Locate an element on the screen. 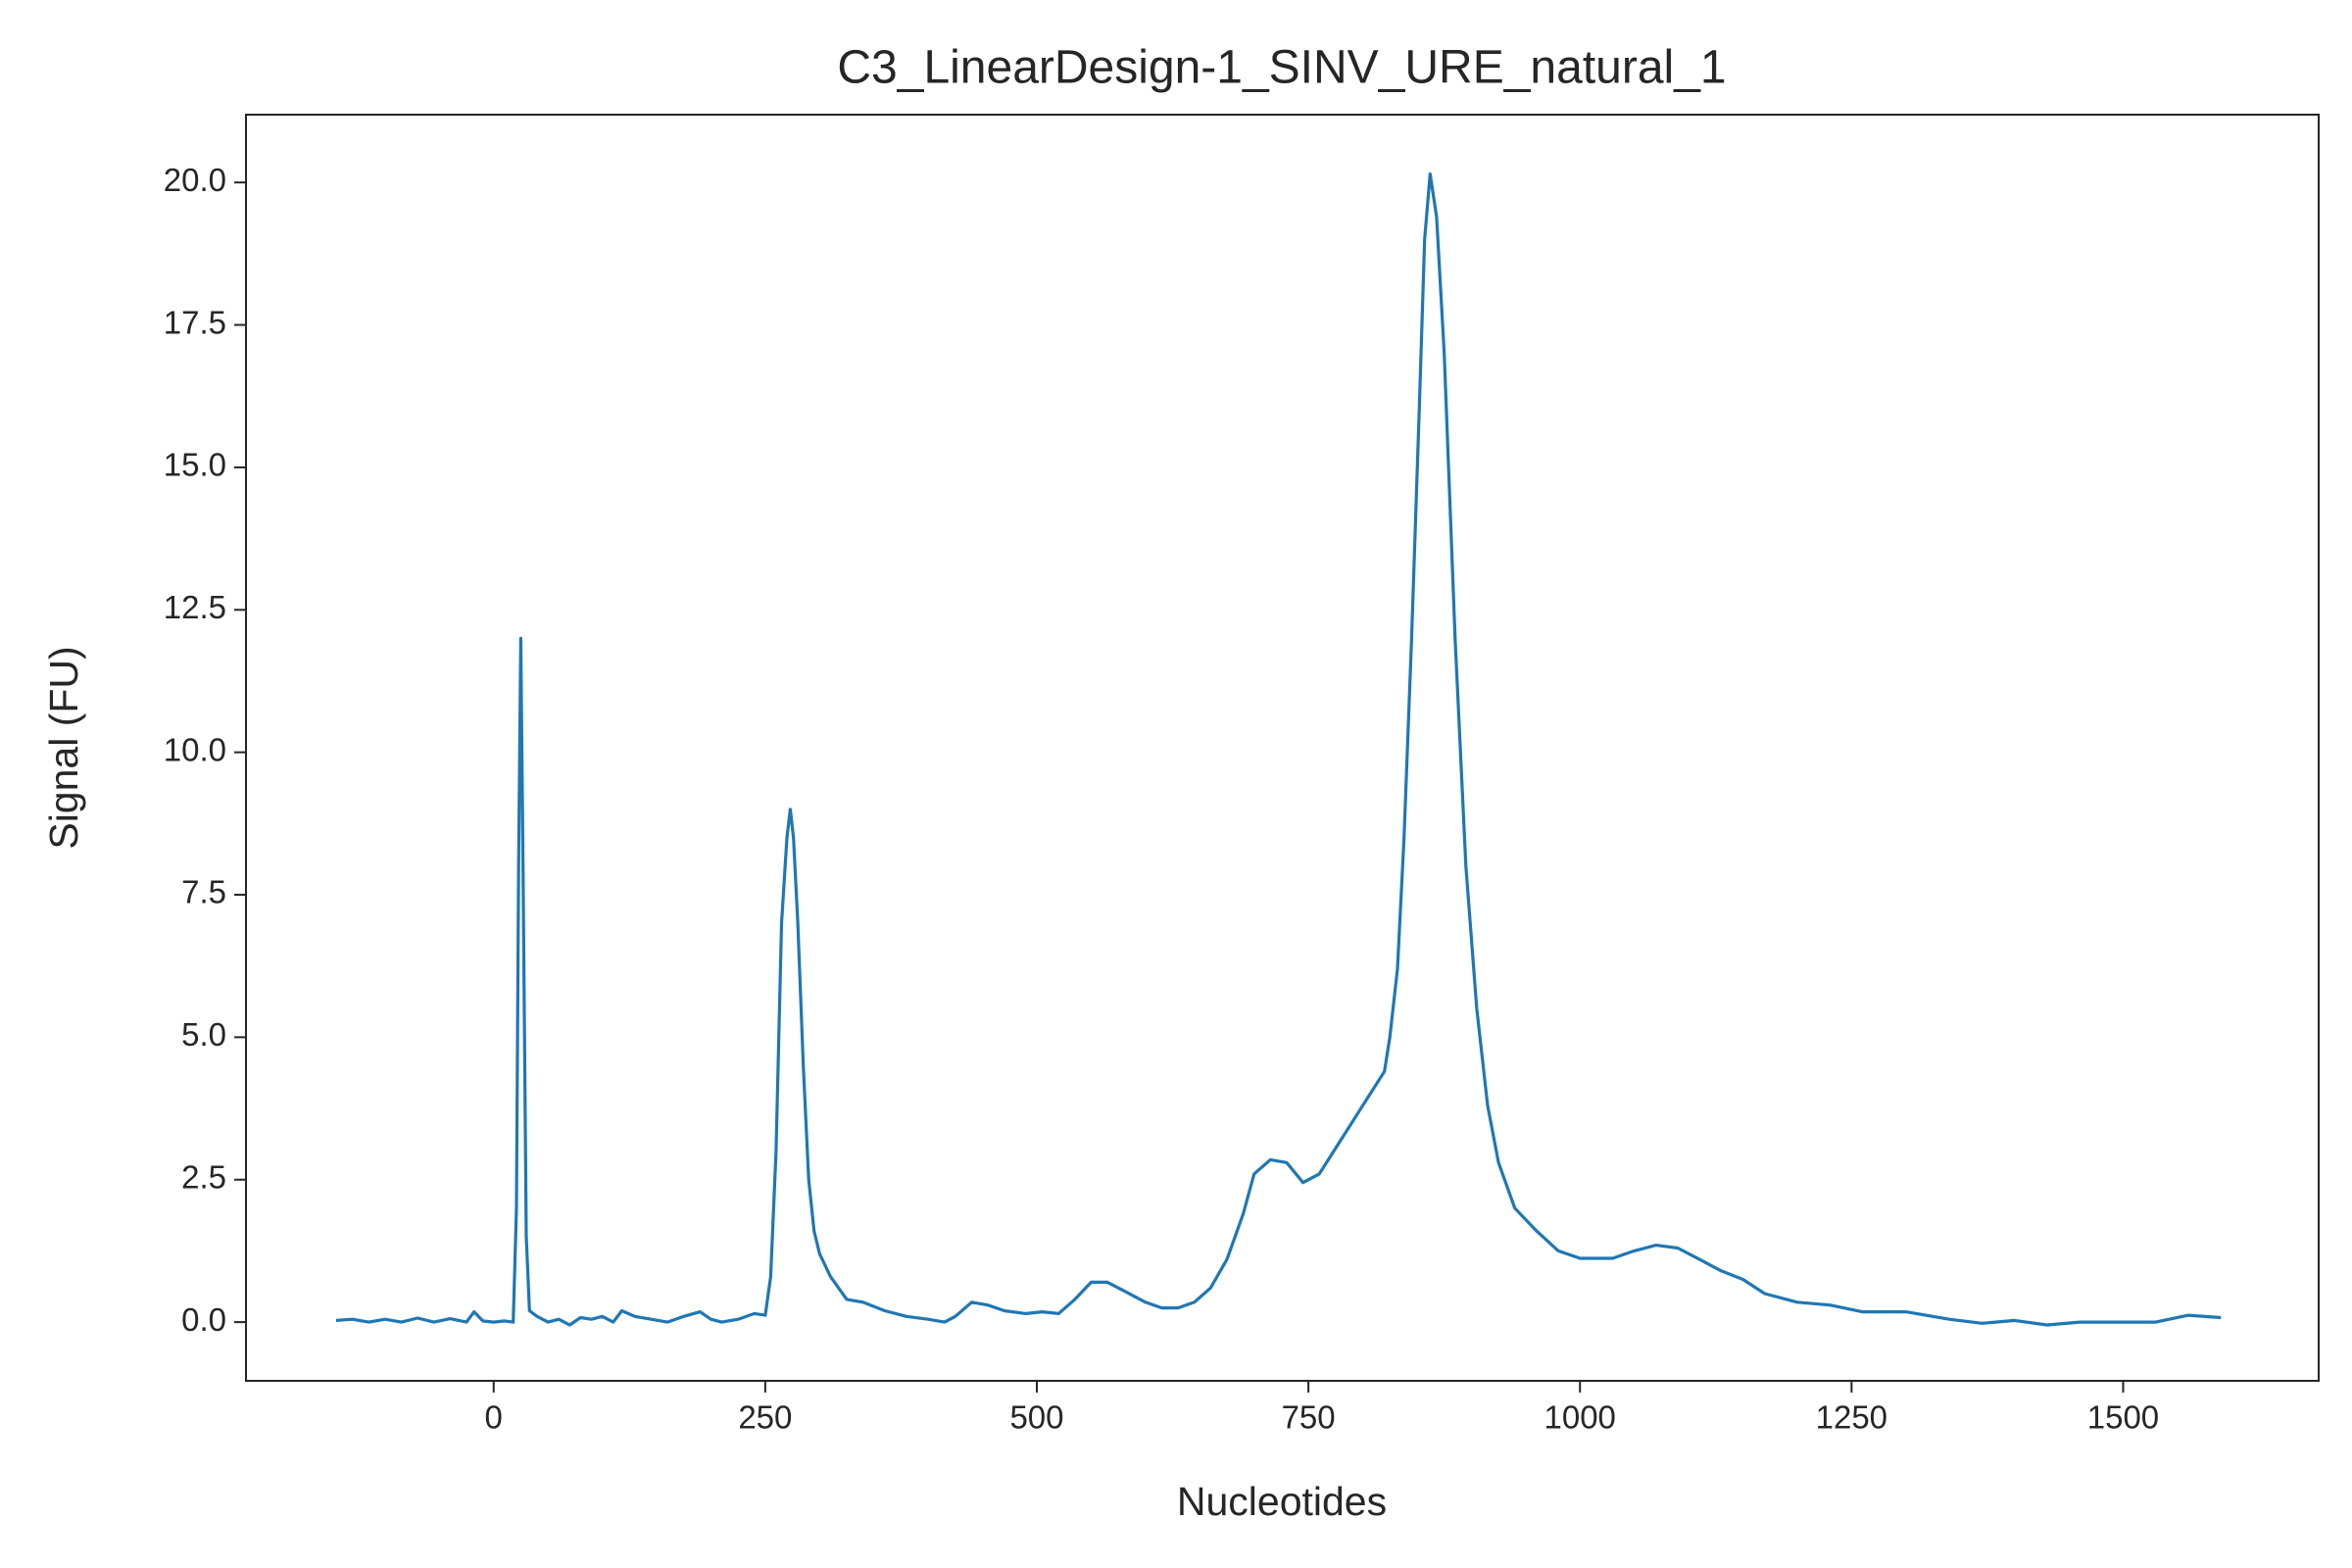  x-axis-label: Nucleotides is located at coordinates (1282, 1501).